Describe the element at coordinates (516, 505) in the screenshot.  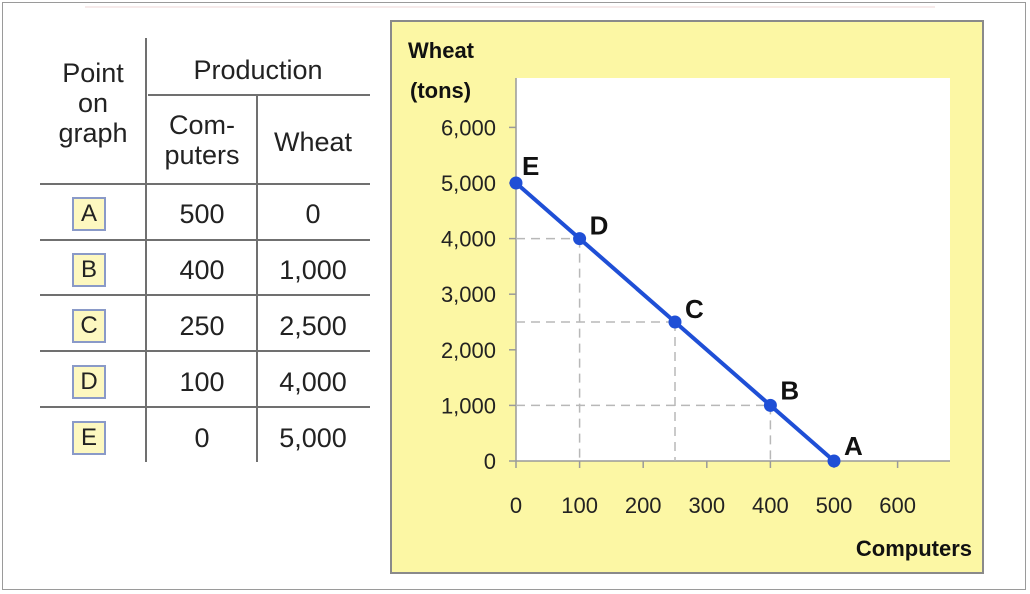
I see `x-tick-label: 0` at that location.